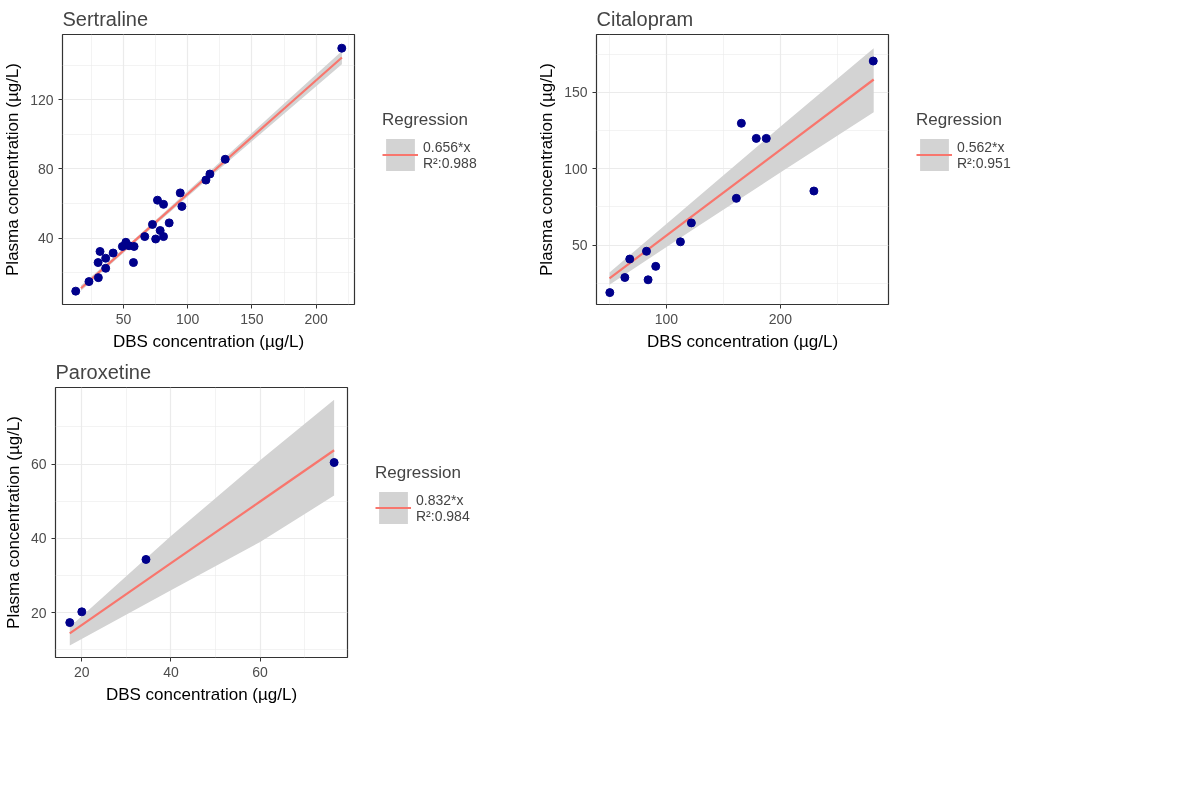  What do you see at coordinates (260, 671) in the screenshot?
I see `x-tick-label: 60` at bounding box center [260, 671].